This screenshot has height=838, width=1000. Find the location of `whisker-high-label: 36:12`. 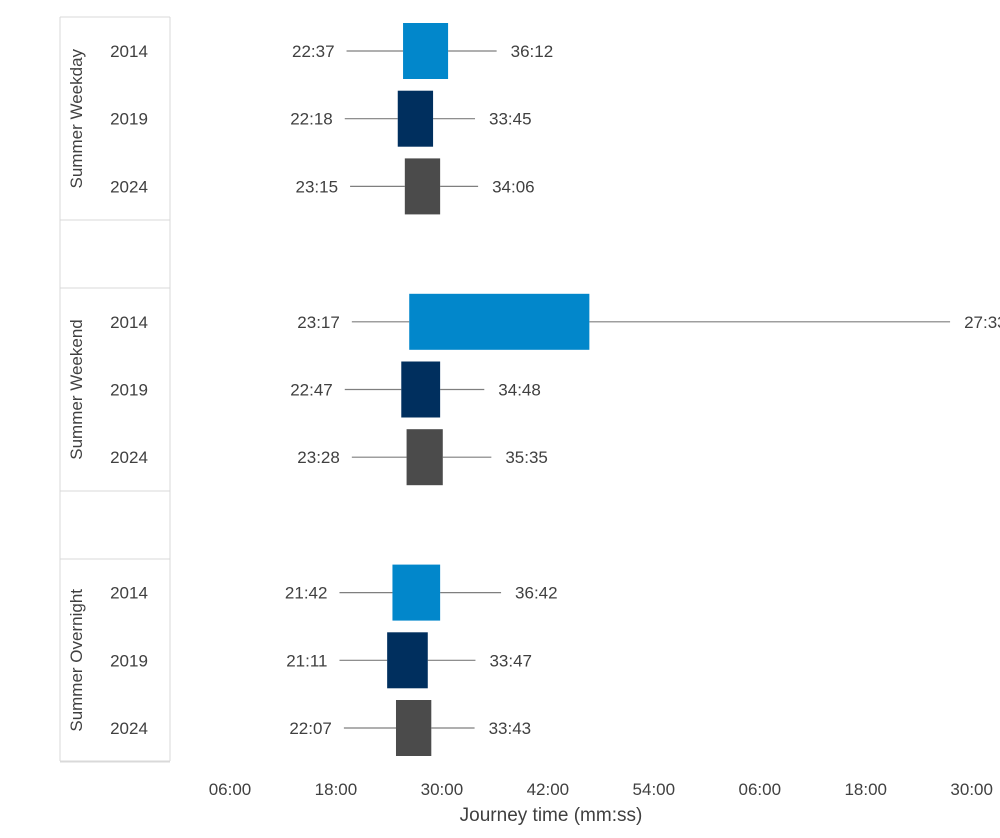

whisker-high-label: 36:12 is located at coordinates (532, 51).